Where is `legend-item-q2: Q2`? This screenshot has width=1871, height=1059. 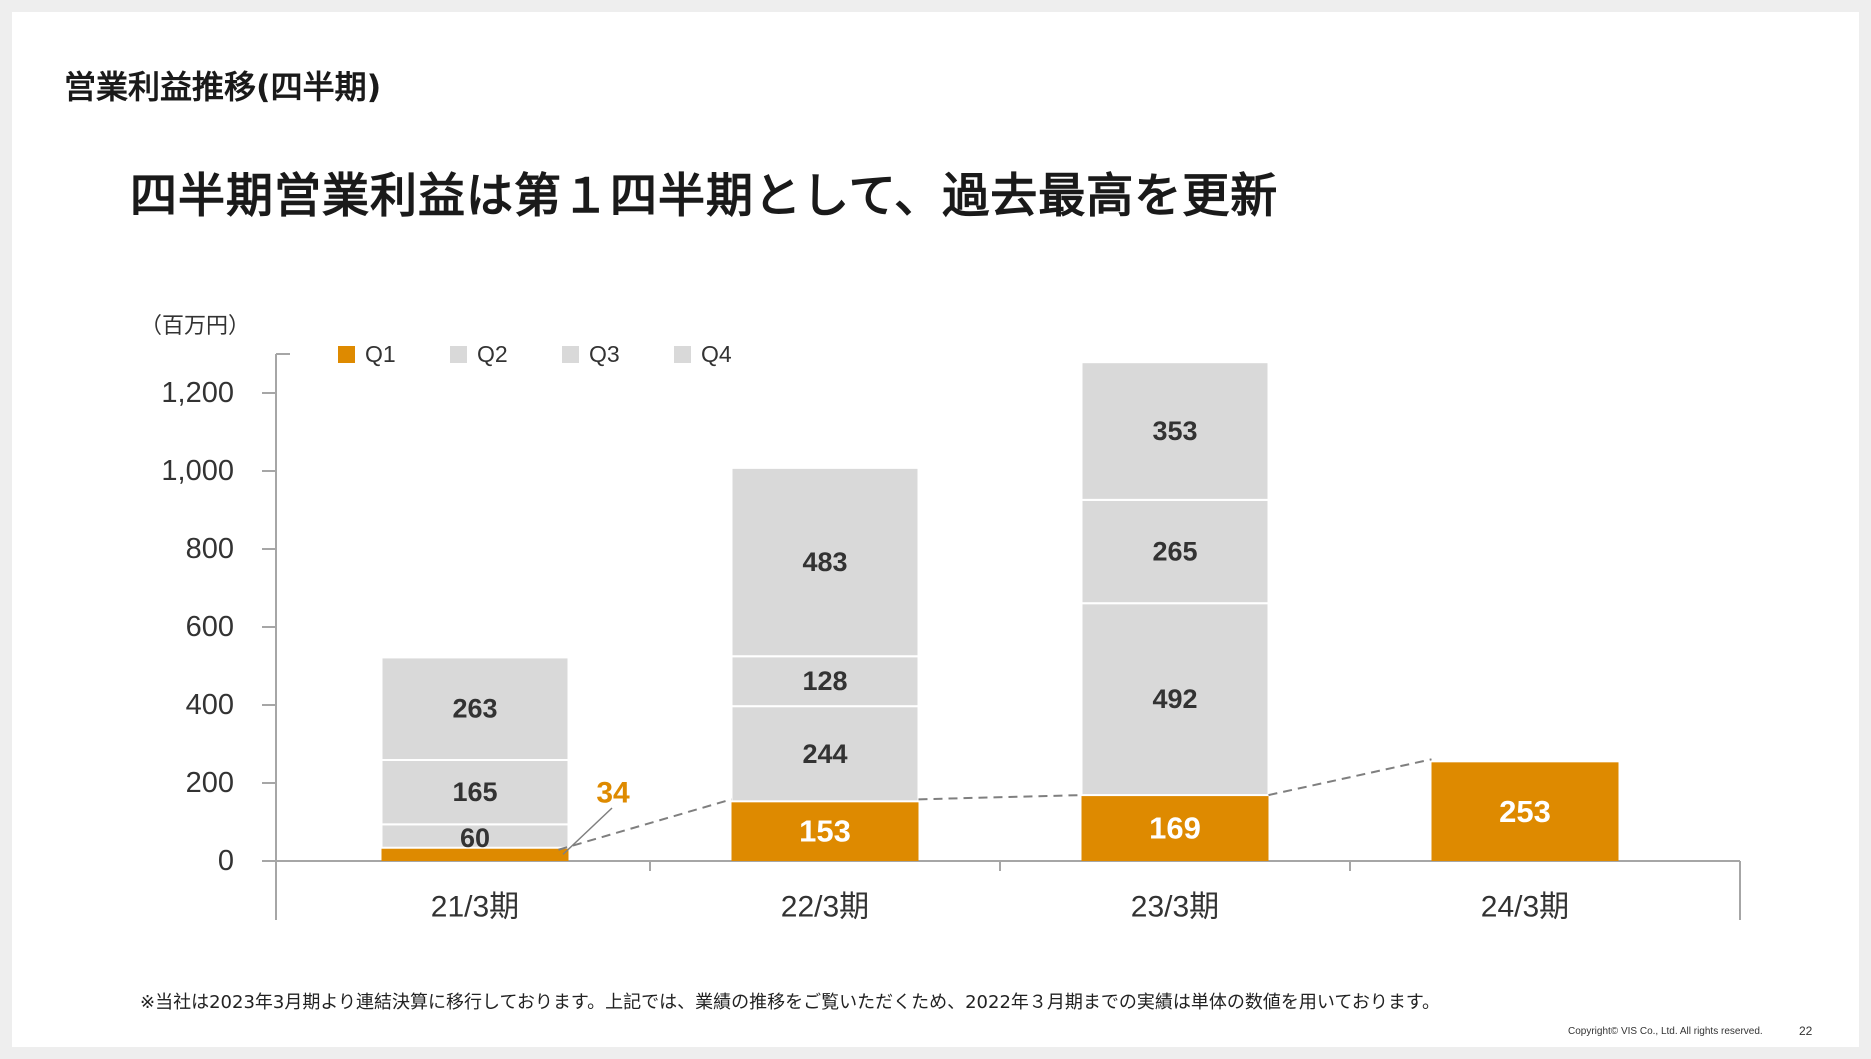
legend-item-q2: Q2 is located at coordinates (506, 354).